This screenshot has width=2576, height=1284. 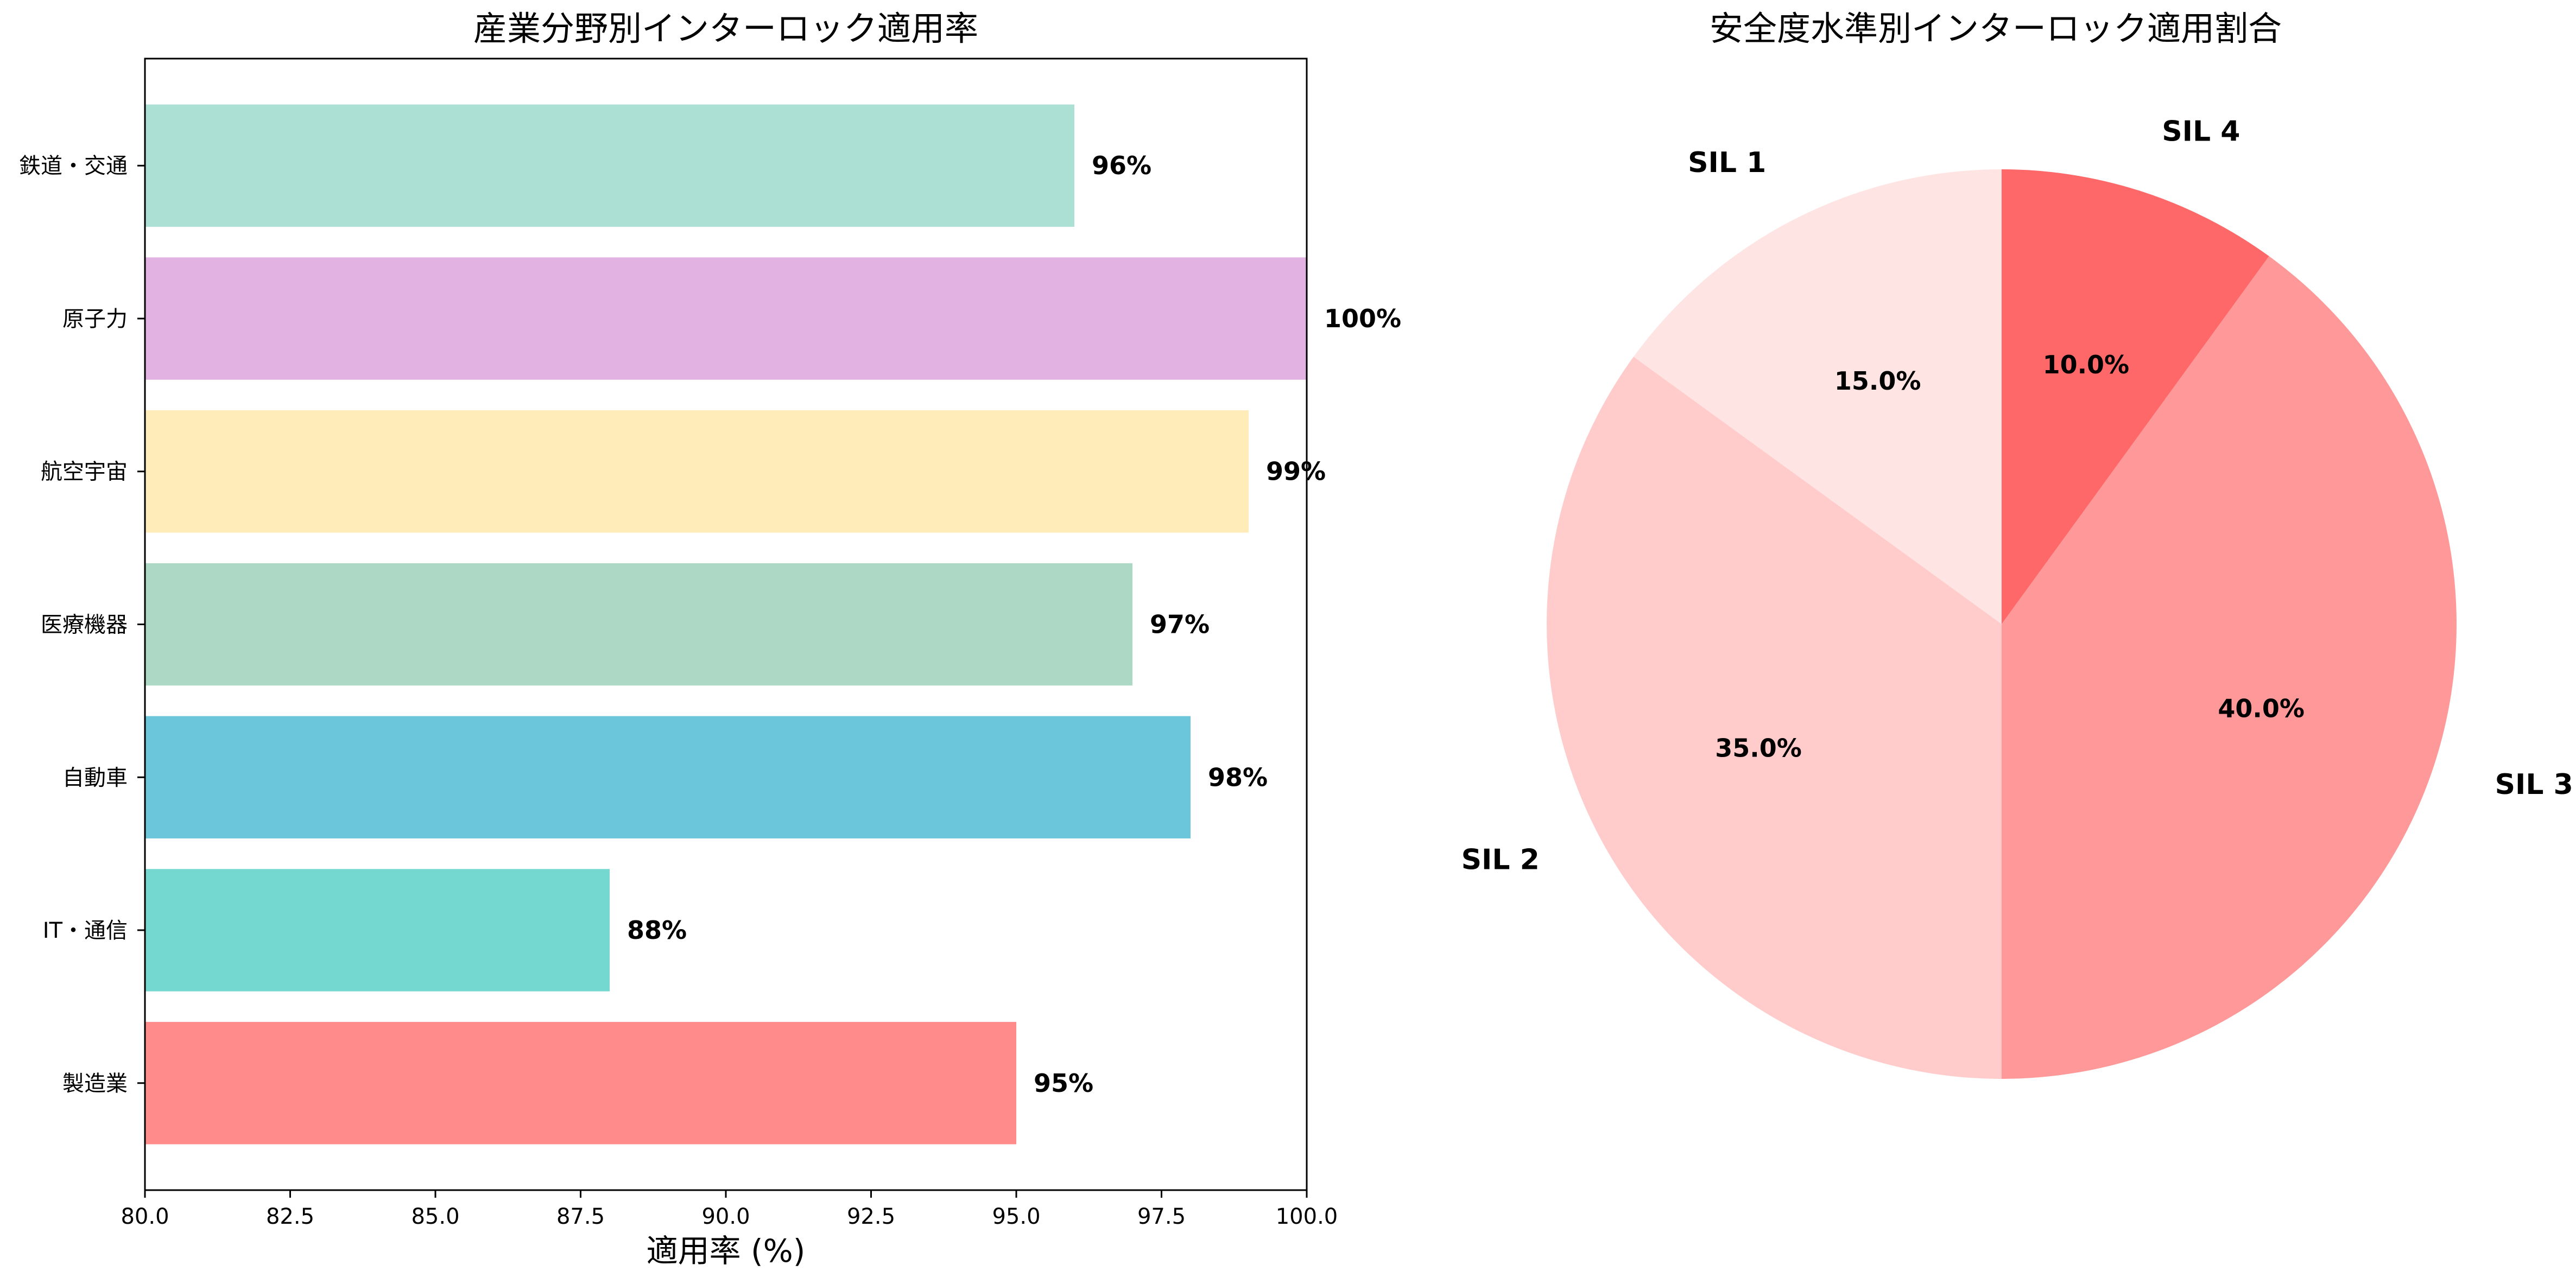 What do you see at coordinates (85, 931) in the screenshot?
I see `y-tick-label: IT・通信` at bounding box center [85, 931].